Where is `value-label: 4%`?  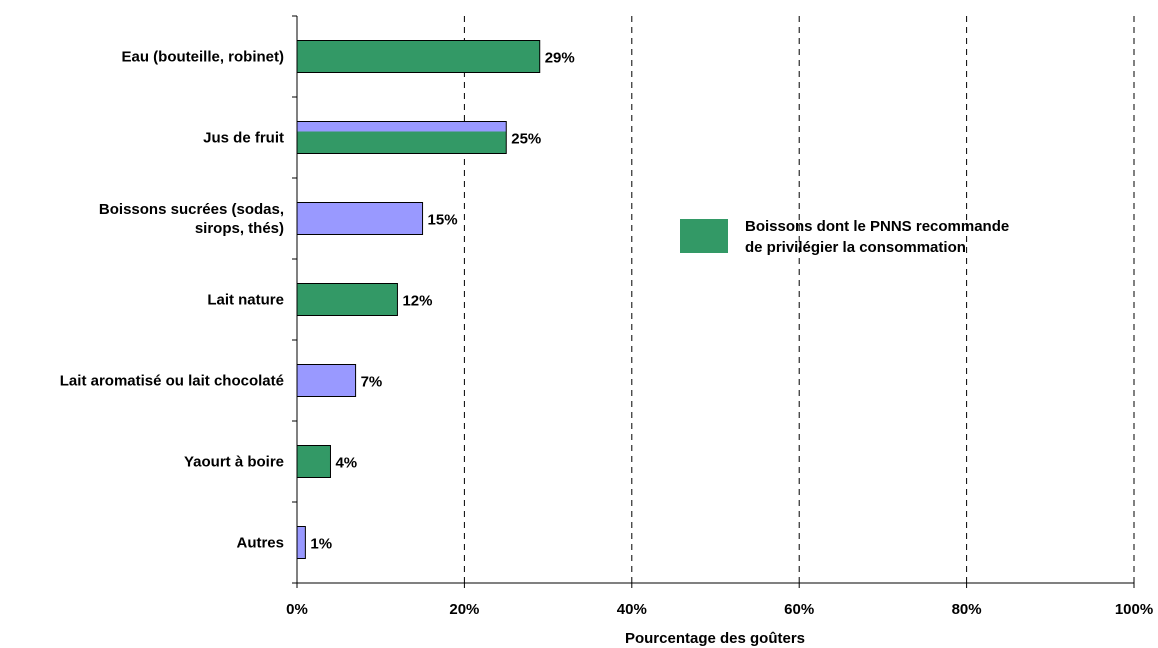
value-label: 4% is located at coordinates (346, 463).